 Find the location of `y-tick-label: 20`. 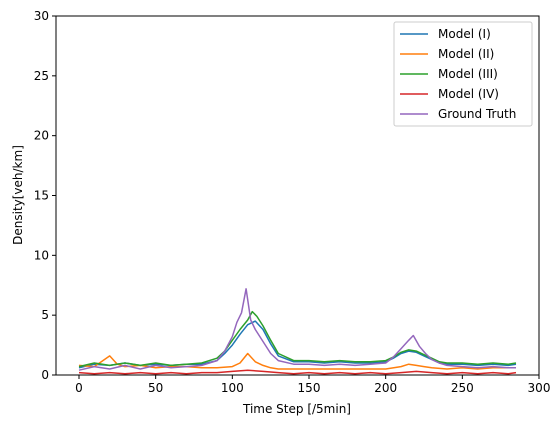

y-tick-label: 20 is located at coordinates (41, 136).